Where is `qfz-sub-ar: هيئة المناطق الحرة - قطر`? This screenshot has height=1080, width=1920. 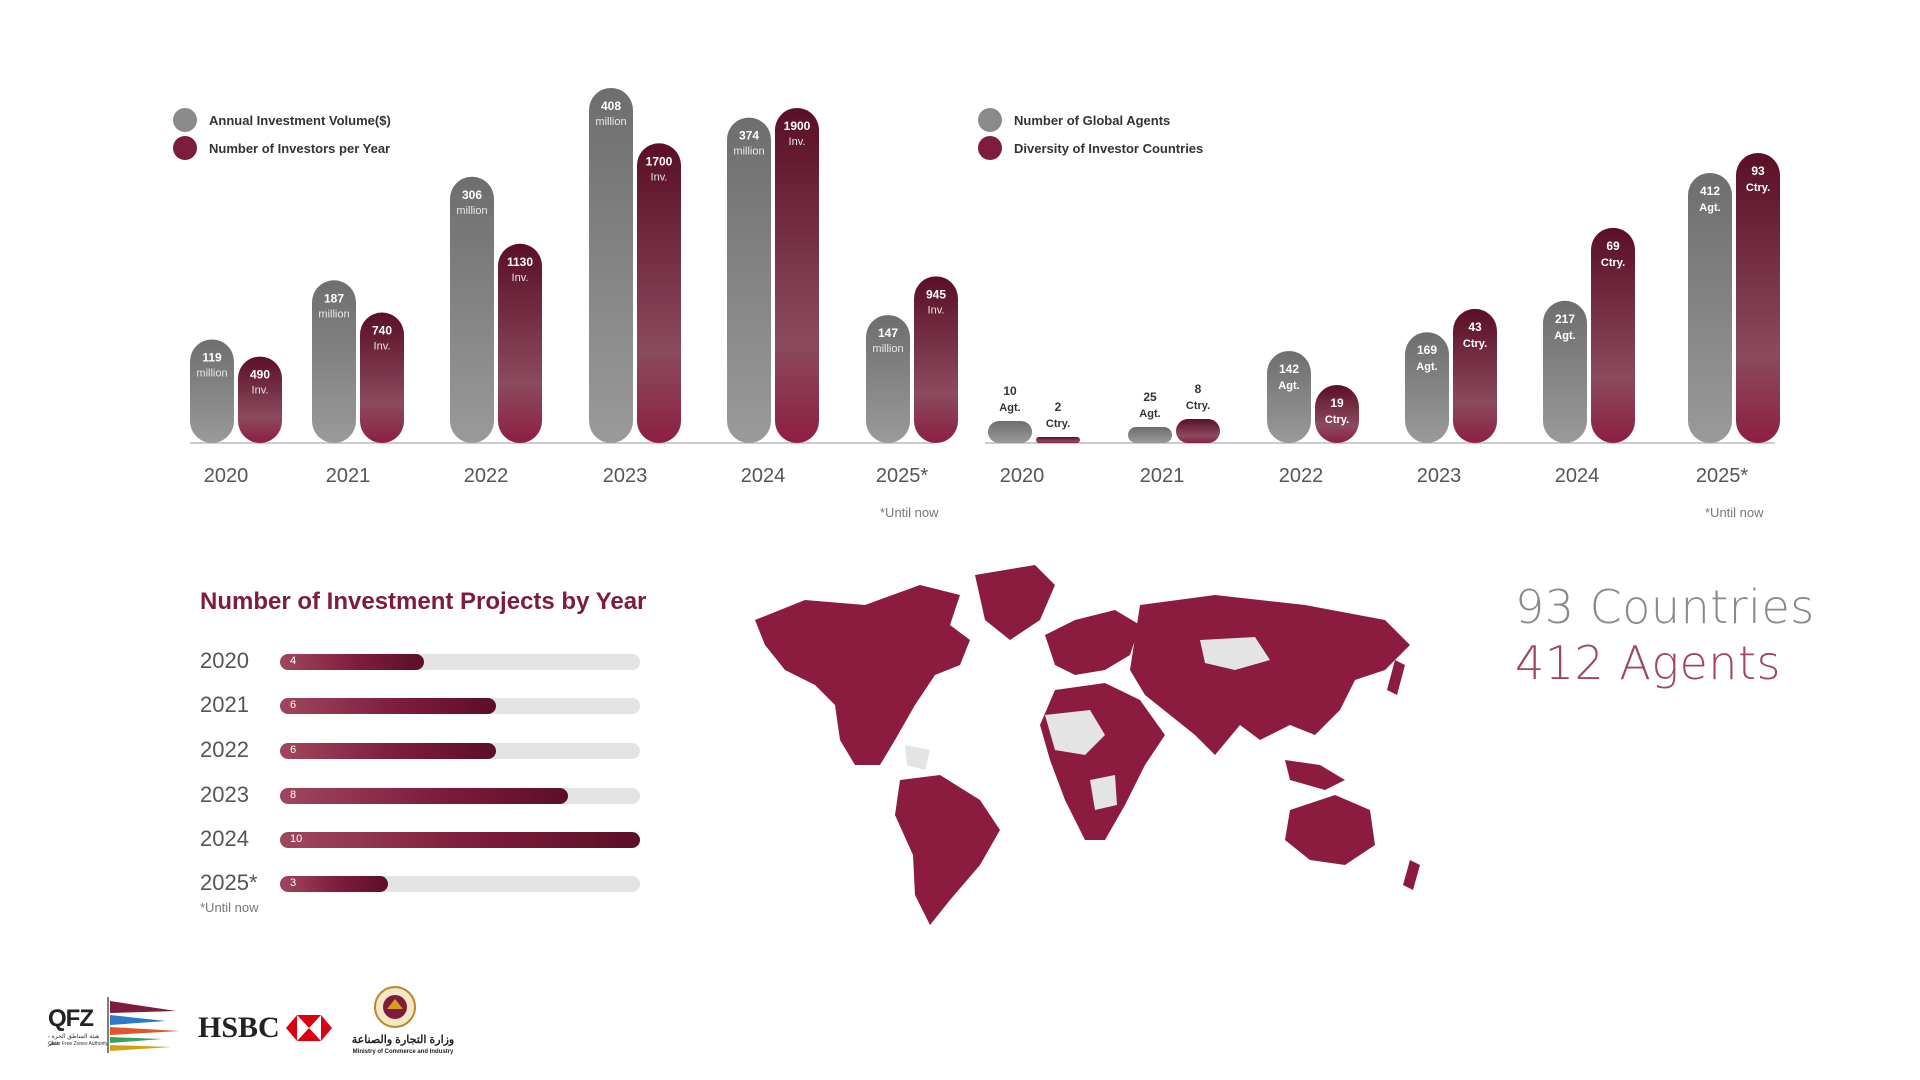
qfz-sub-ar: هيئة المناطق الحرة - قطر is located at coordinates (74, 1040).